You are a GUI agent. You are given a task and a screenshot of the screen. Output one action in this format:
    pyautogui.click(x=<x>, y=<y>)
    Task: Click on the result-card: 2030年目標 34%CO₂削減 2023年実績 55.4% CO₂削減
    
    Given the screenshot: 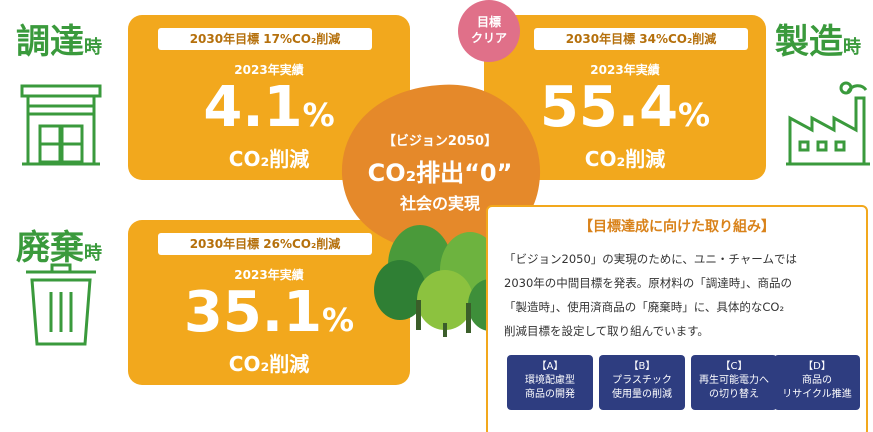 What is the action you would take?
    pyautogui.click(x=625, y=97)
    